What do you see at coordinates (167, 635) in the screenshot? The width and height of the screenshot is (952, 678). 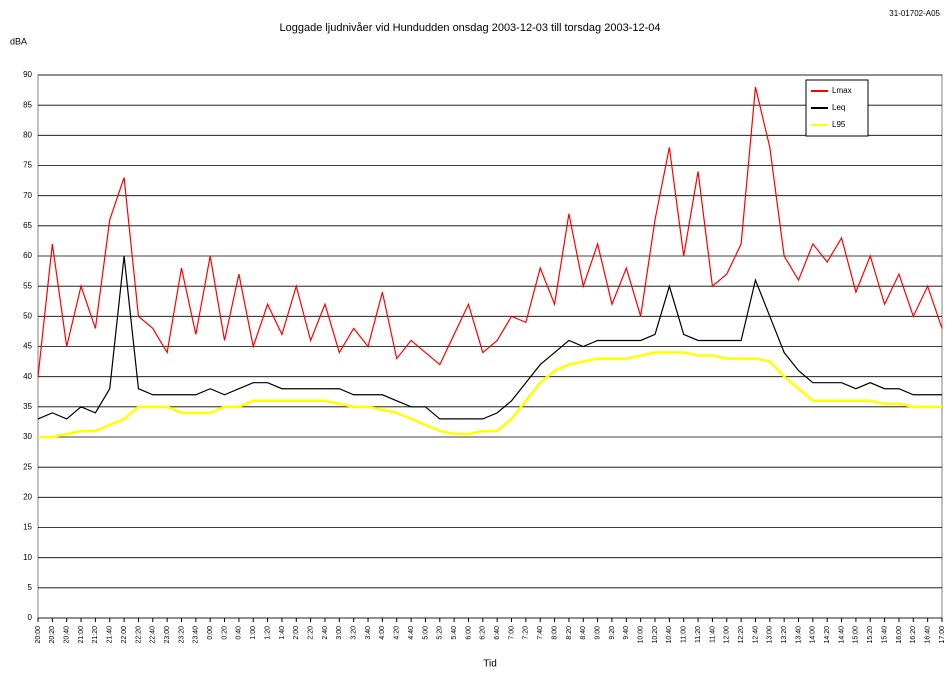 I see `x-tick-label: 23:00` at bounding box center [167, 635].